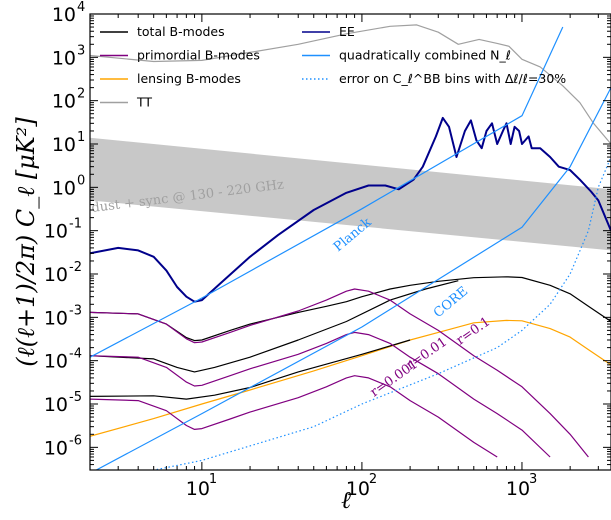  I want to click on legend-label-lensing-b-modes: lensing B-modes, so click(189, 78).